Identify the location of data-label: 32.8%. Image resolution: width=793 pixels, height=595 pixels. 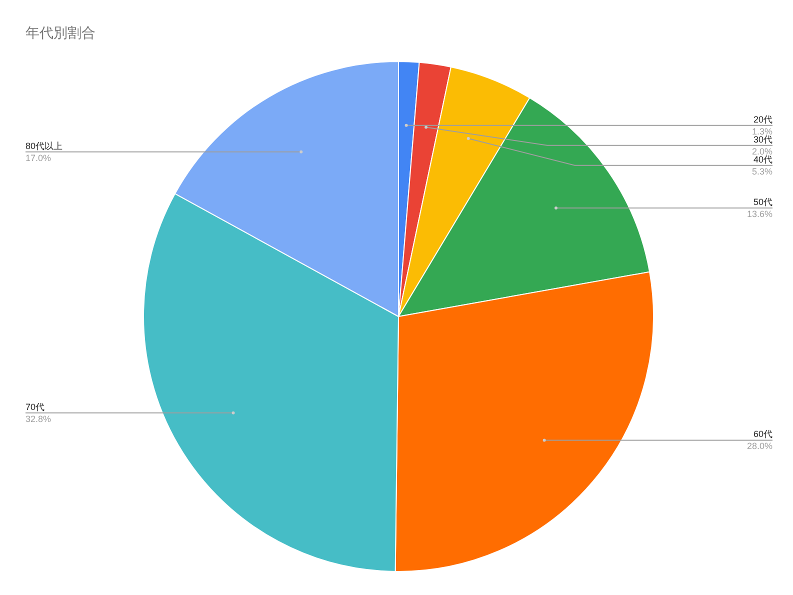
(39, 419).